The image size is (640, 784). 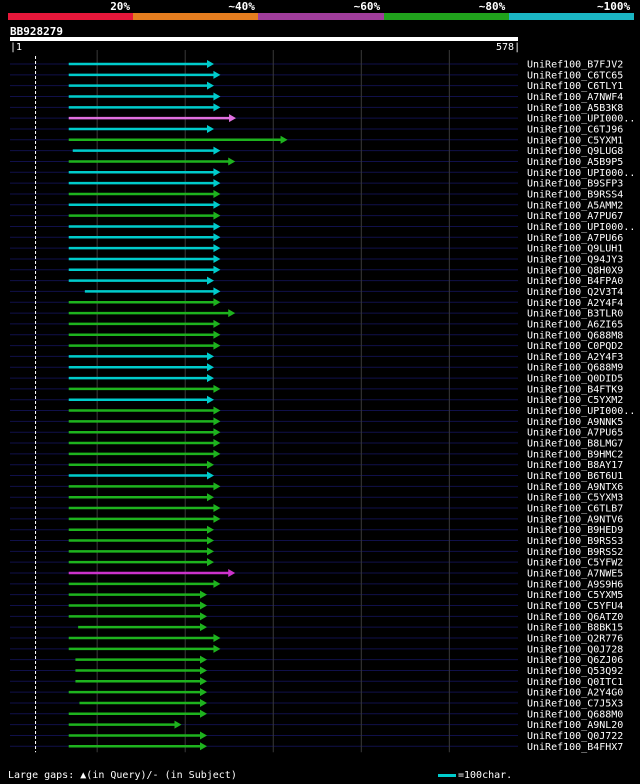 What do you see at coordinates (575, 725) in the screenshot?
I see `hit-name: UniRef100_A9NL20` at bounding box center [575, 725].